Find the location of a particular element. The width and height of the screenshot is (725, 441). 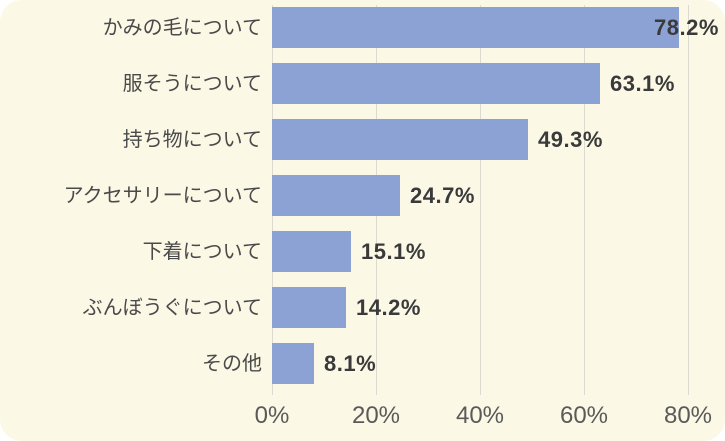

gridline-40pct is located at coordinates (480, 200).